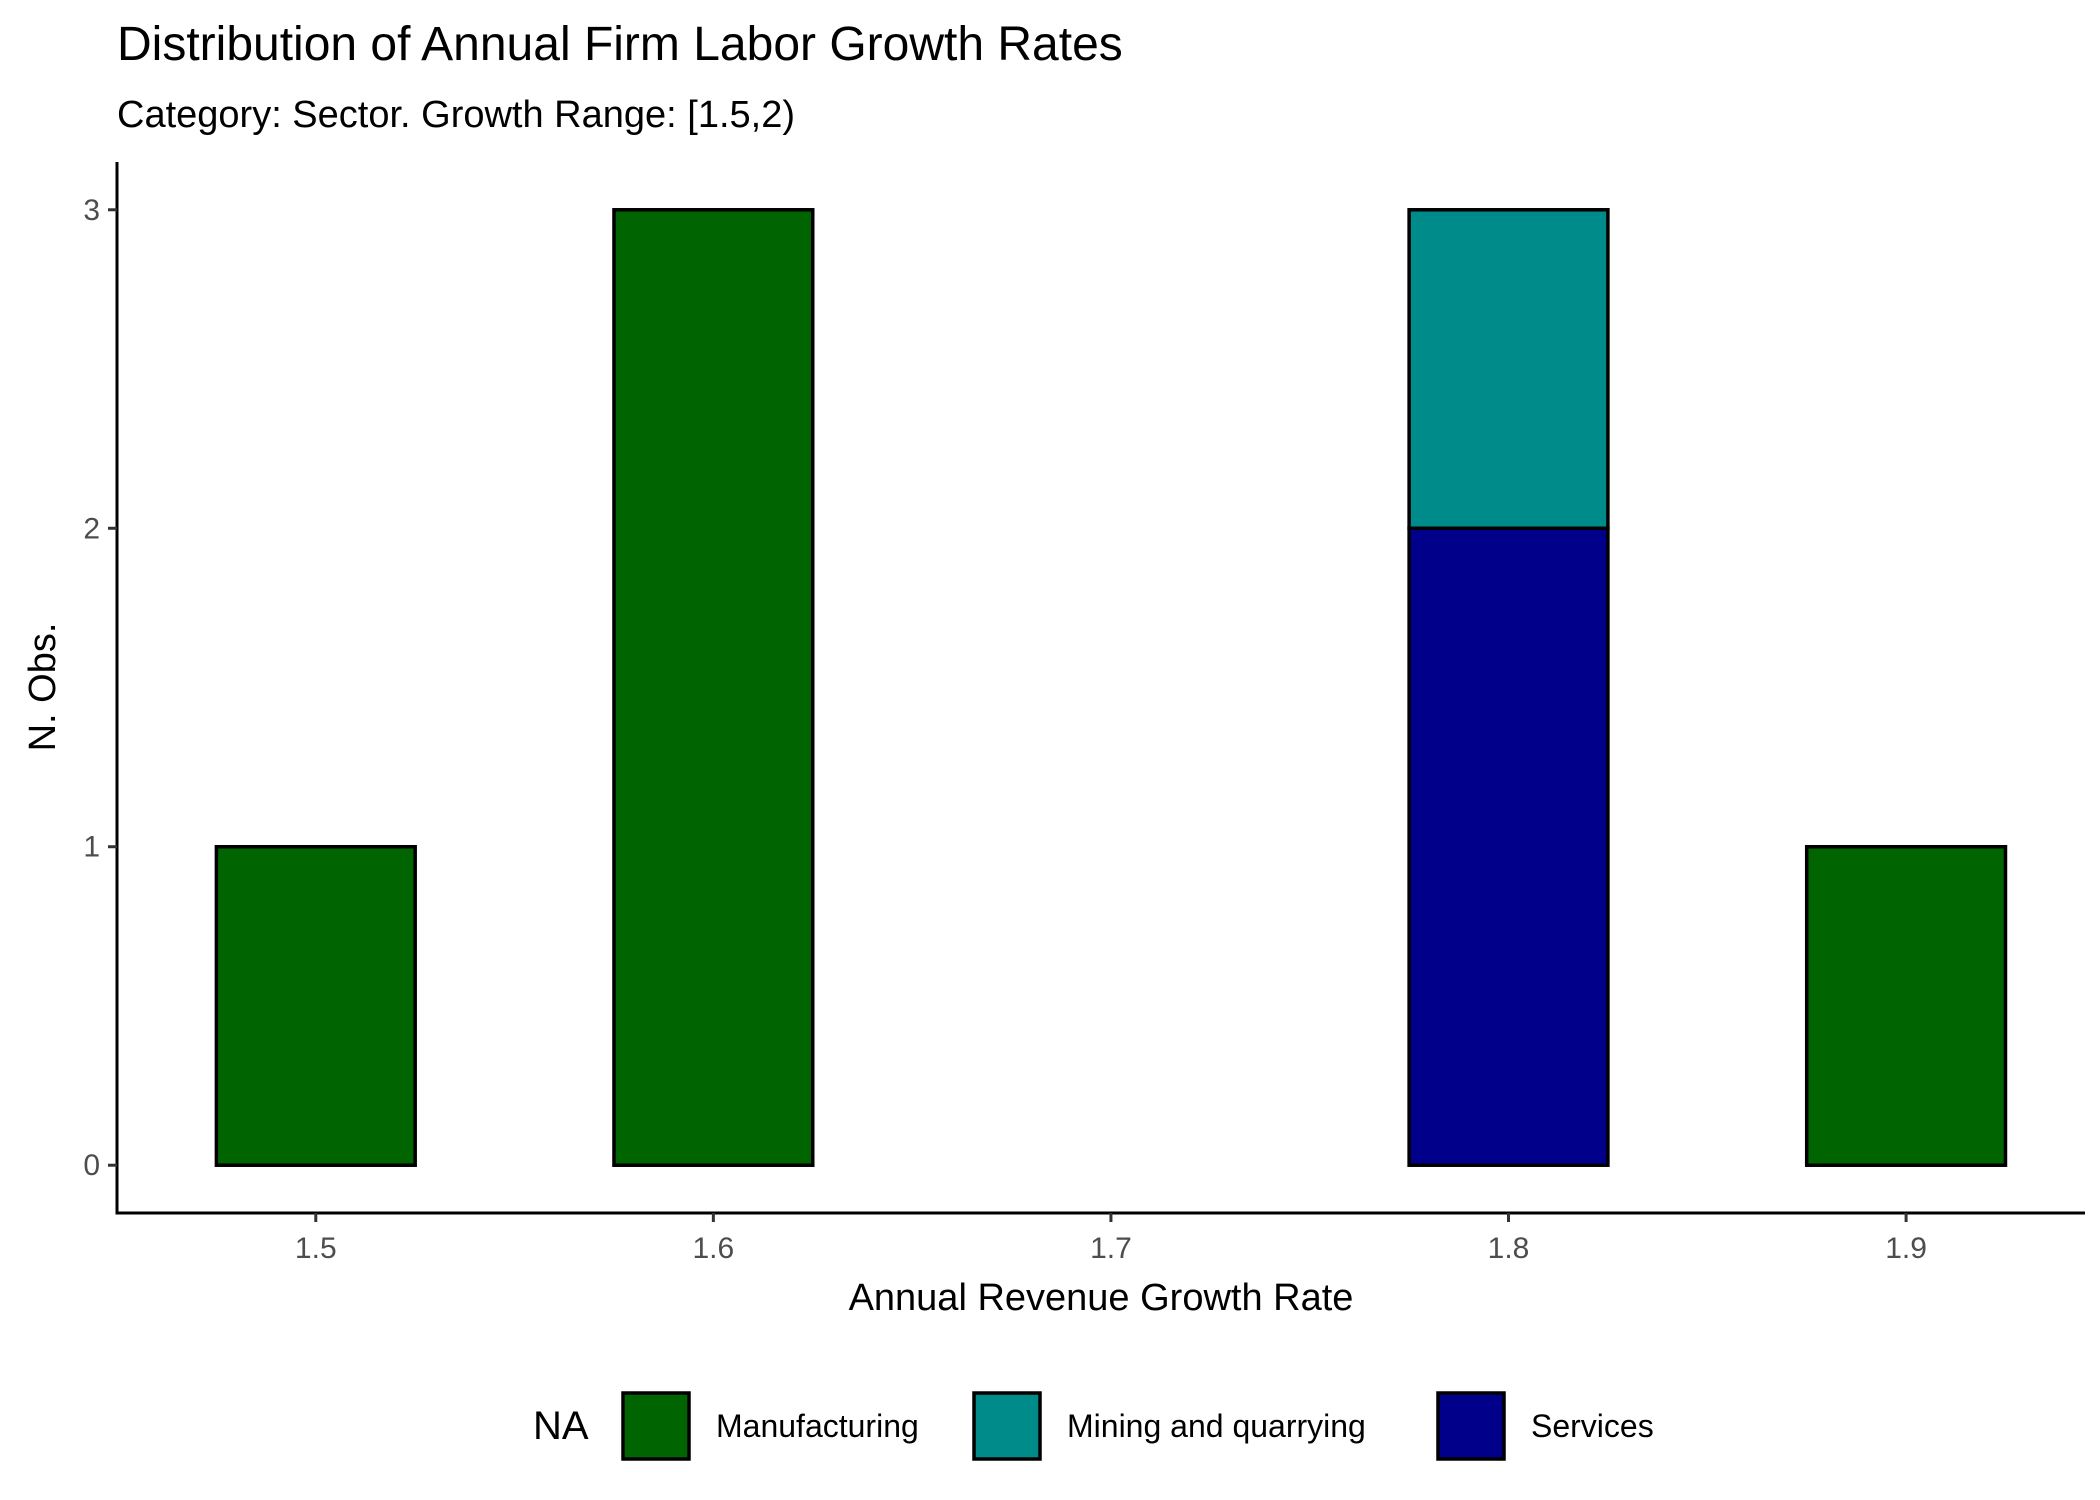 The width and height of the screenshot is (2100, 1500). What do you see at coordinates (91, 528) in the screenshot?
I see `y-tick-label: 2` at bounding box center [91, 528].